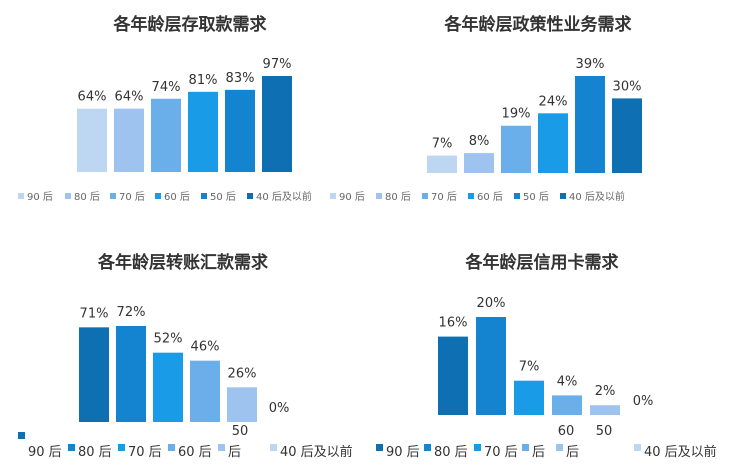  I want to click on data-label: 2%, so click(605, 391).